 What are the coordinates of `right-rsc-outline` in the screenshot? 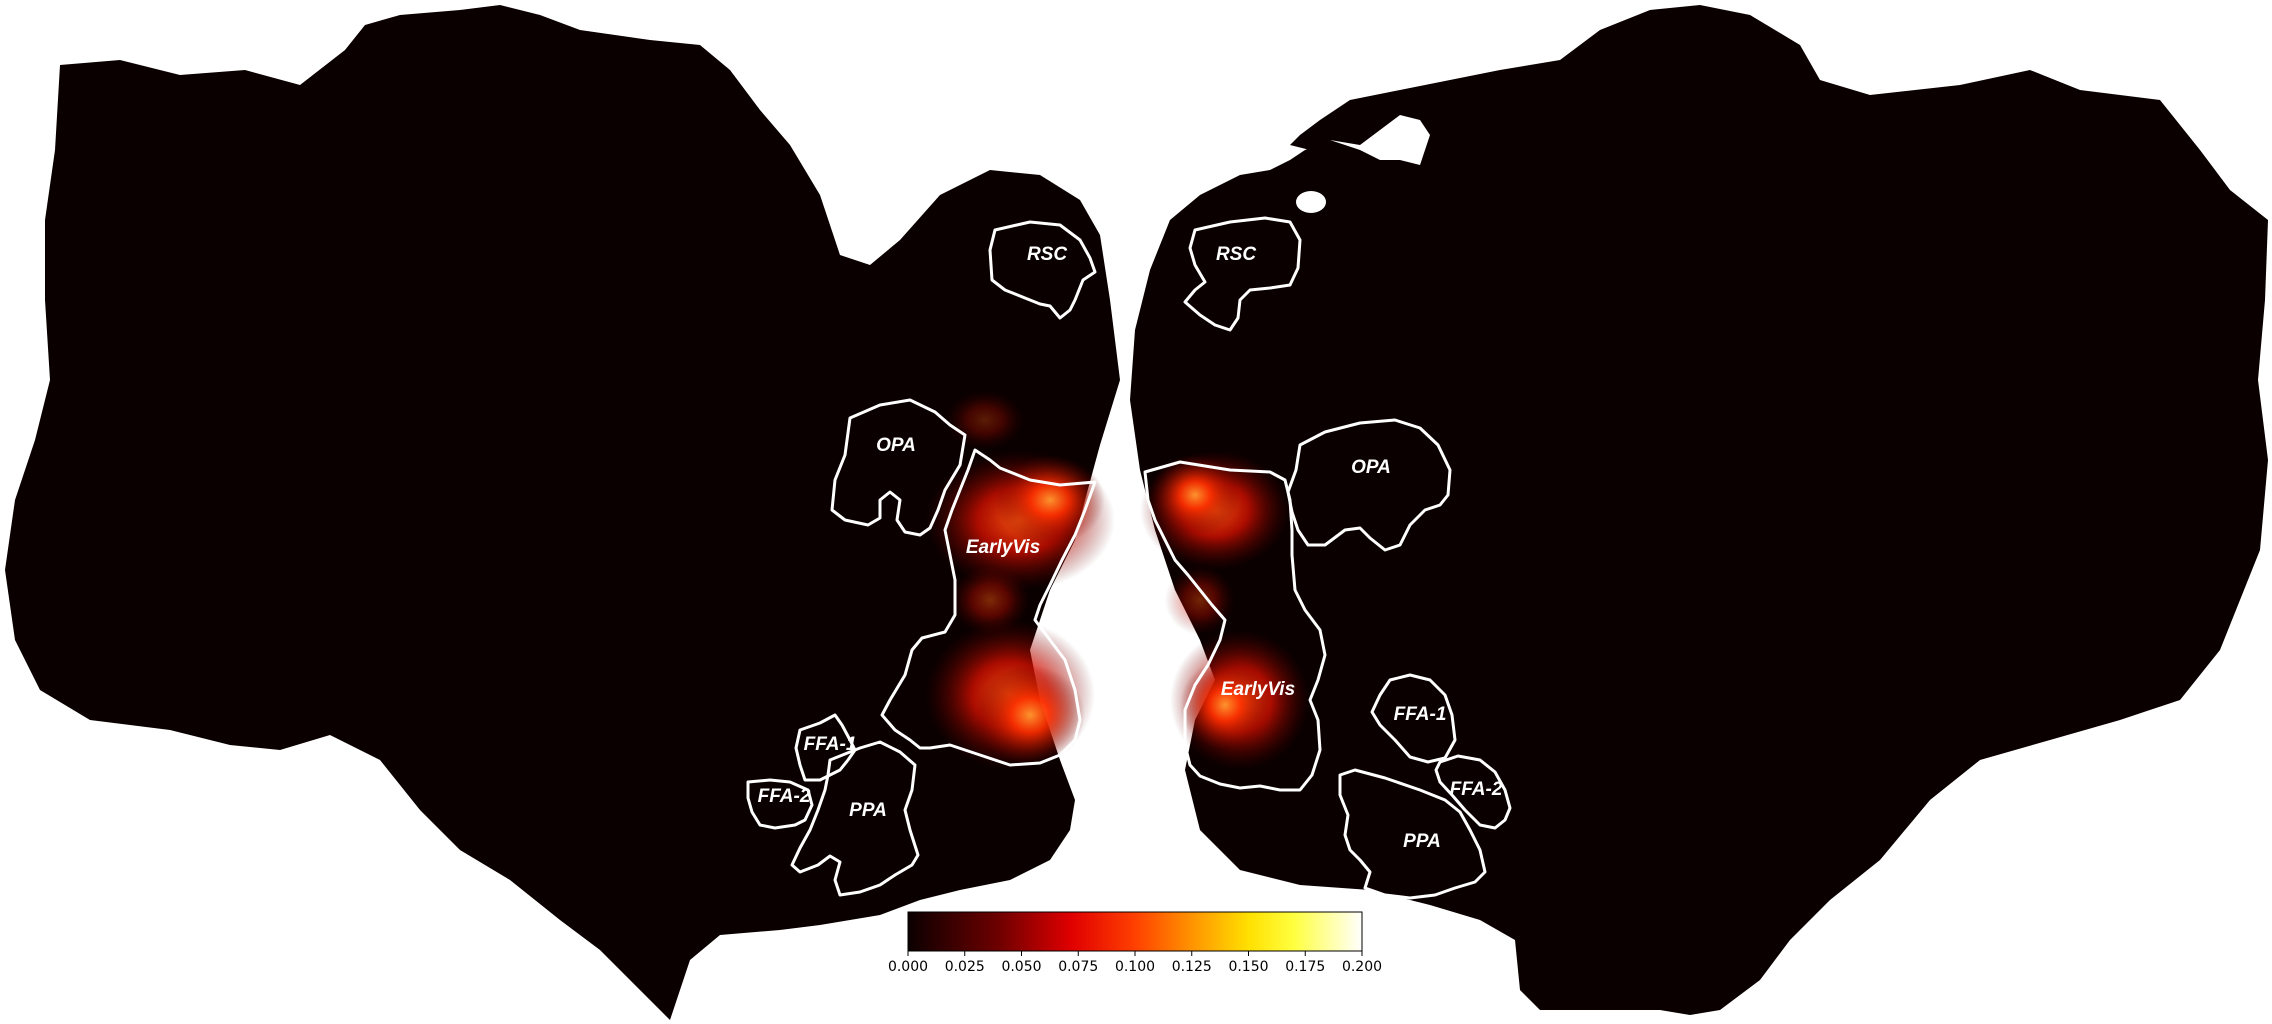 It's located at (1242, 274).